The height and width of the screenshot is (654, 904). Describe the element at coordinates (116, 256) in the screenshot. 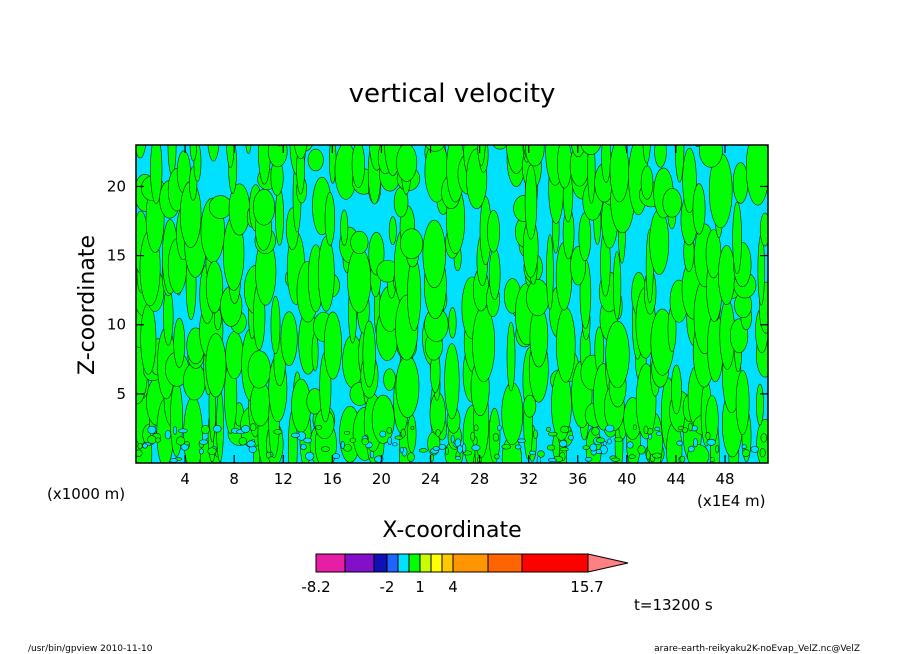

I see `y-tick-label: 15` at that location.